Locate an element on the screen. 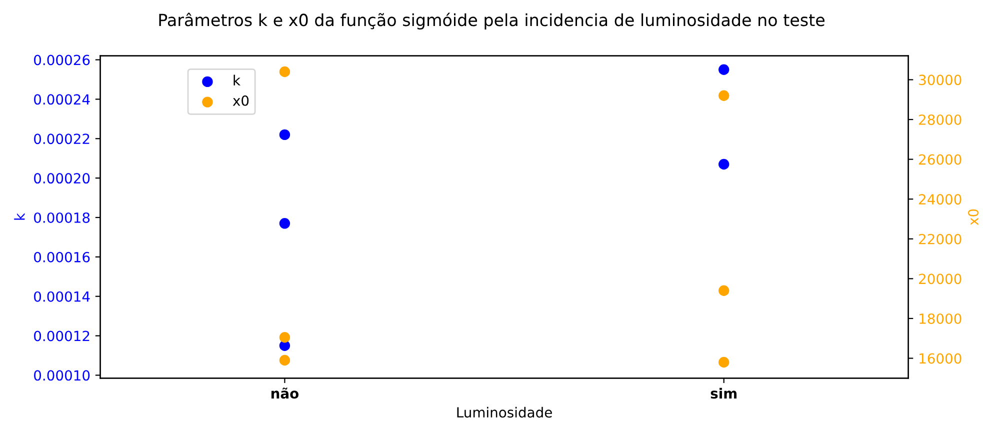  y-tick-label: 0.00018 is located at coordinates (62, 217).